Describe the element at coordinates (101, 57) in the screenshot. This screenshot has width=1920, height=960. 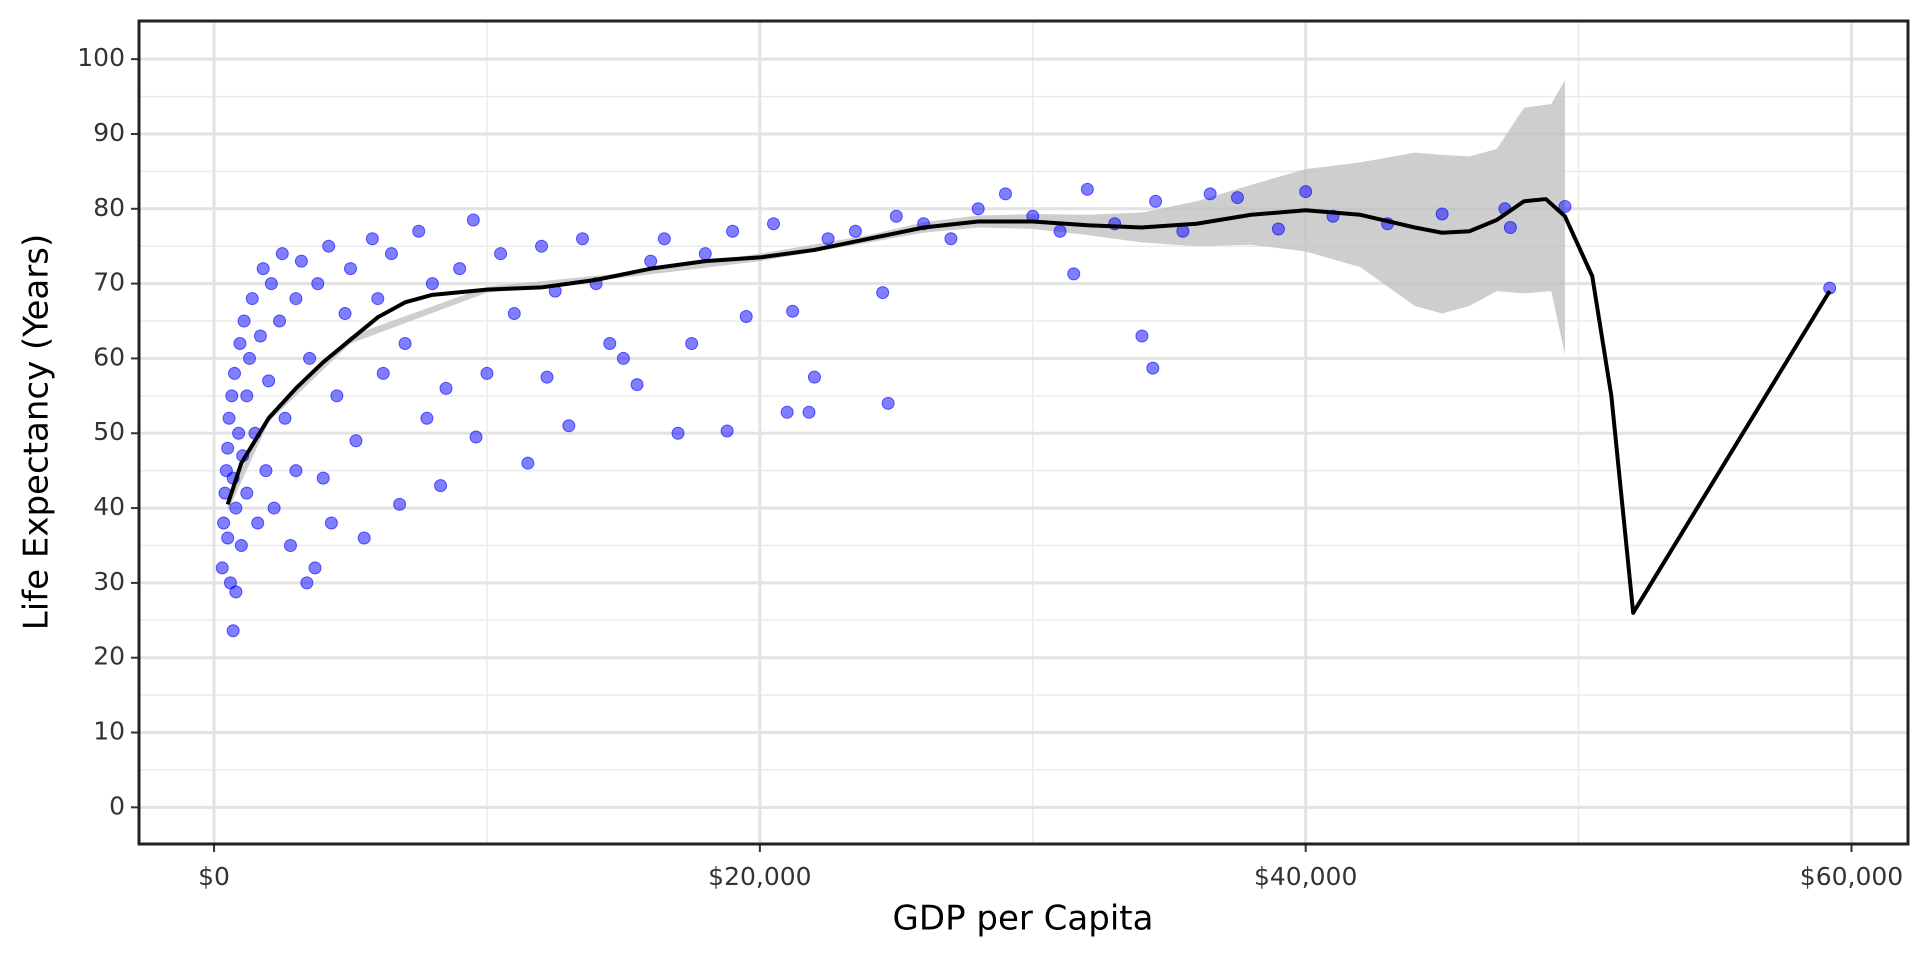
I see `y-tick-label: 100` at that location.